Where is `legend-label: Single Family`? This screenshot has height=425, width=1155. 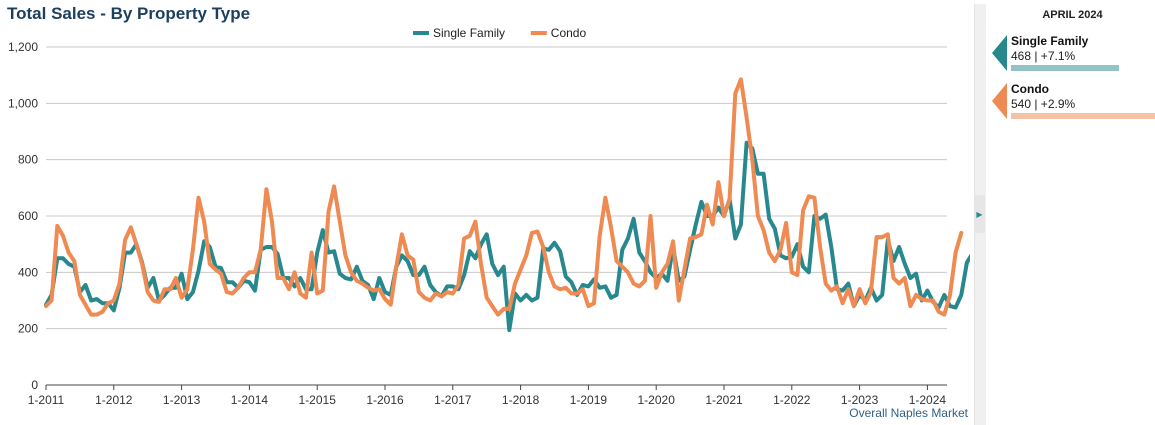 legend-label: Single Family is located at coordinates (469, 33).